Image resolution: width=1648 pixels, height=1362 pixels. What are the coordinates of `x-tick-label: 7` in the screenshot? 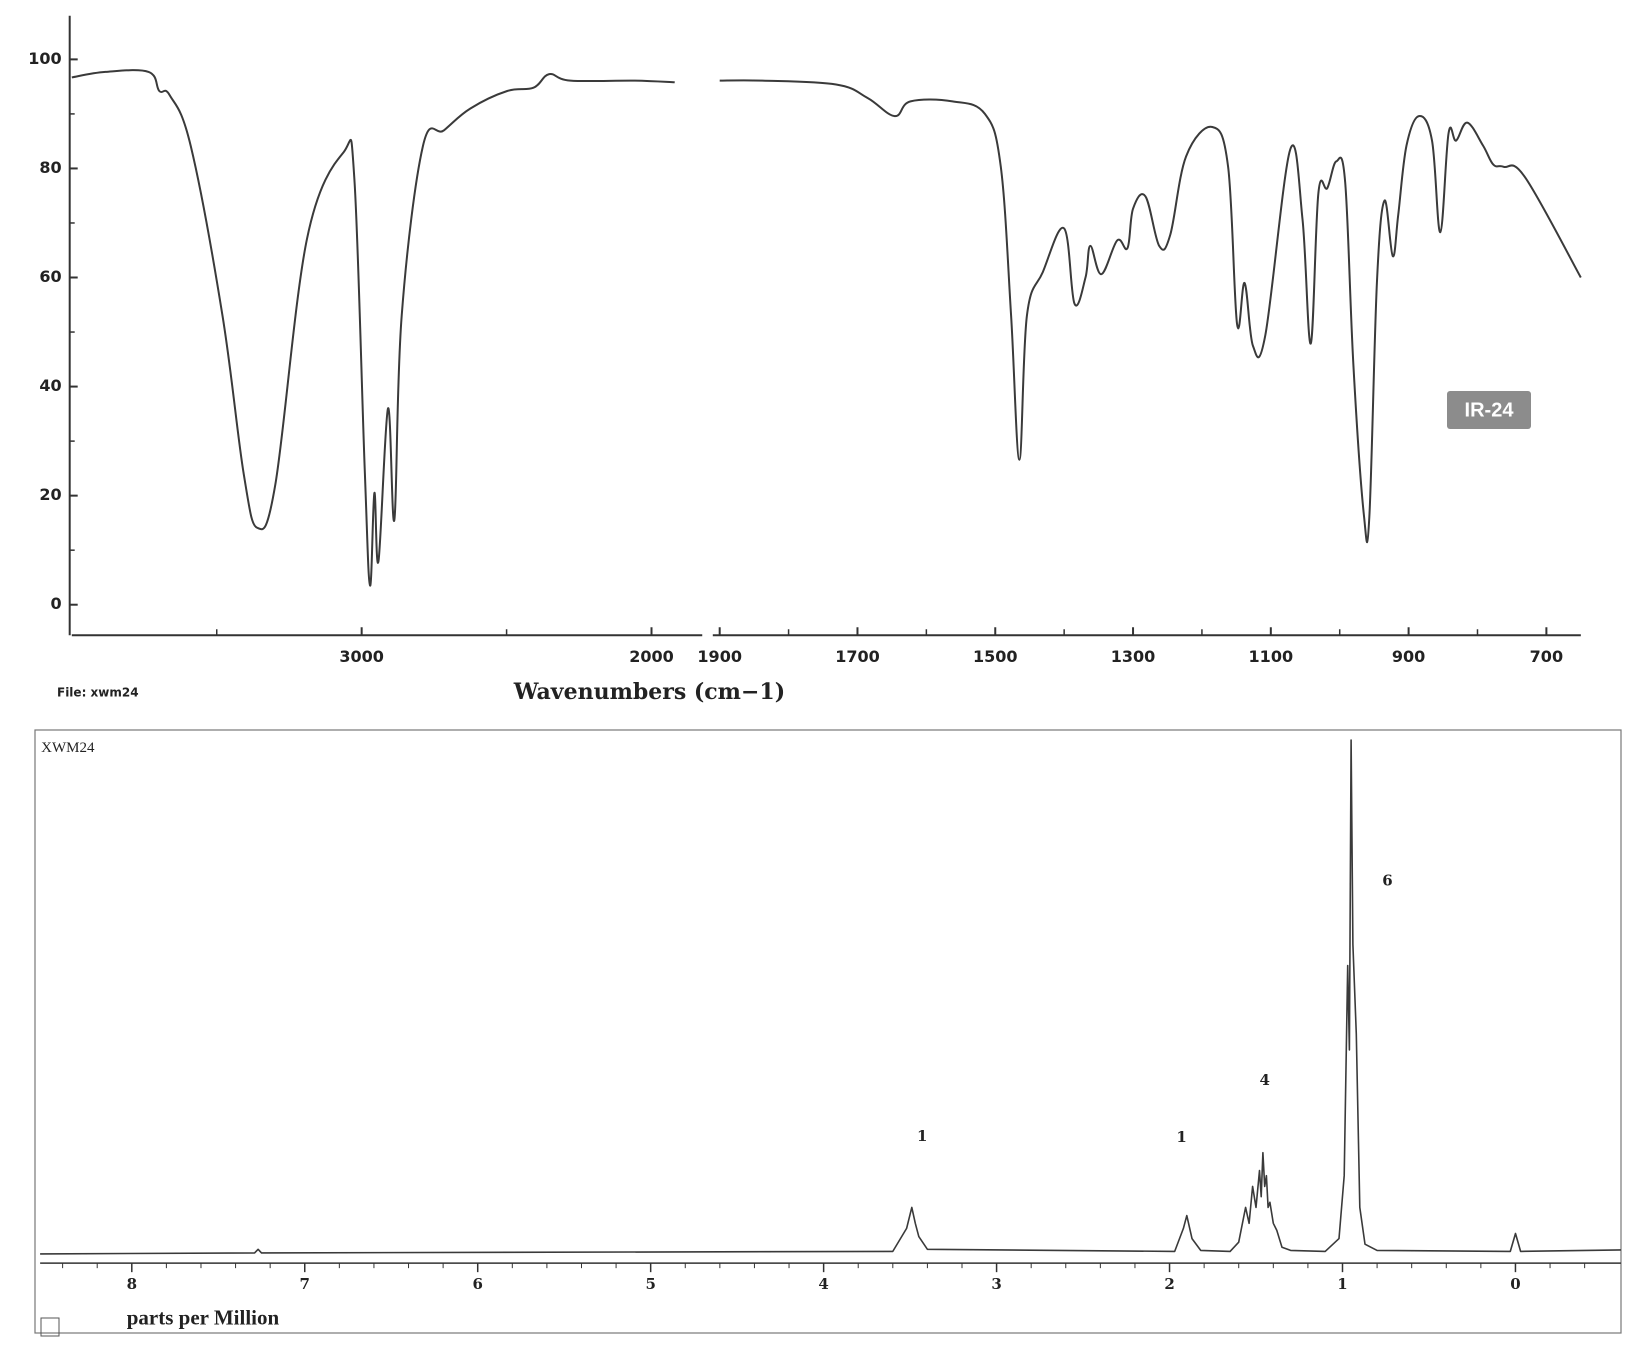 It's located at (305, 1284).